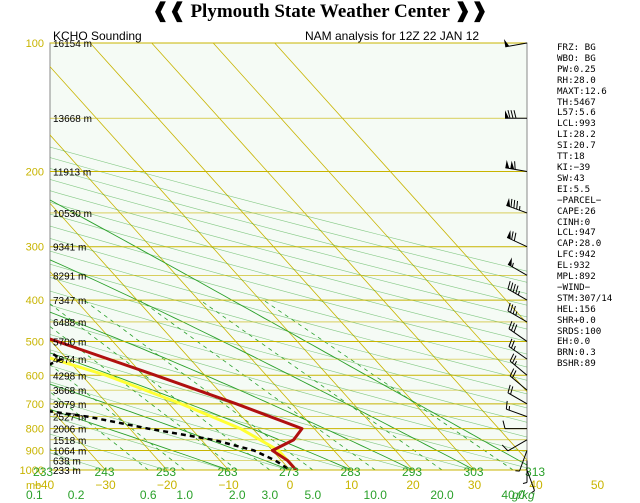 This screenshot has width=640, height=503. Describe the element at coordinates (442, 495) in the screenshot. I see `mixing-ratio-label: 20.0` at that location.